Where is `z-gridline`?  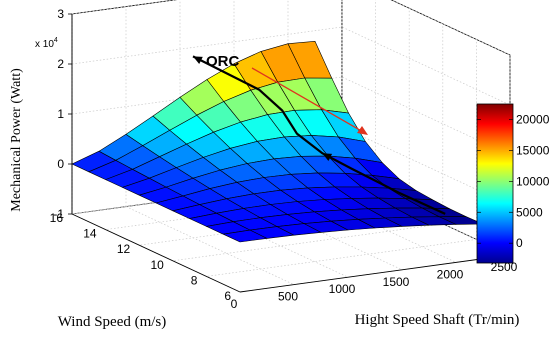
z-gridline is located at coordinates (291, 28).